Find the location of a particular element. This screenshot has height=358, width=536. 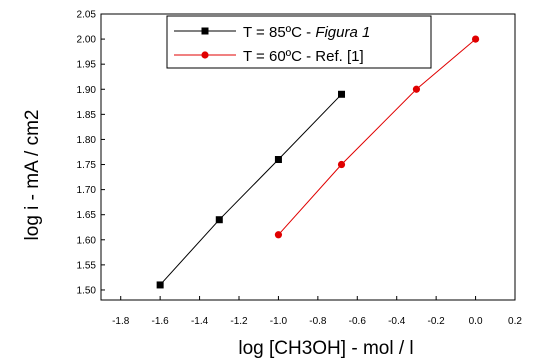

x-tick-label: -1.6 is located at coordinates (161, 321).